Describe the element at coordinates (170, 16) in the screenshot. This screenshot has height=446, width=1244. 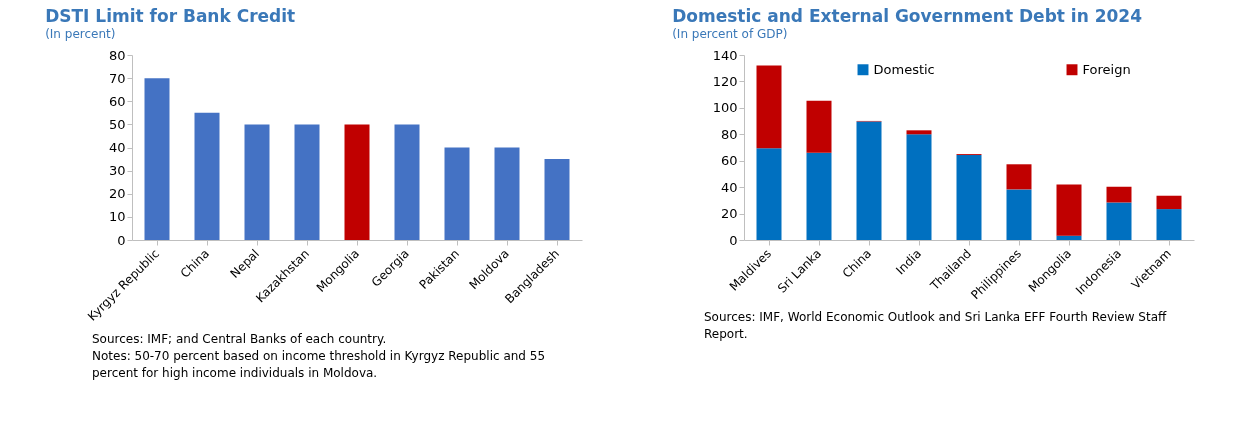
I see `chart-title: DSTI Limit for Bank Credit` at that location.